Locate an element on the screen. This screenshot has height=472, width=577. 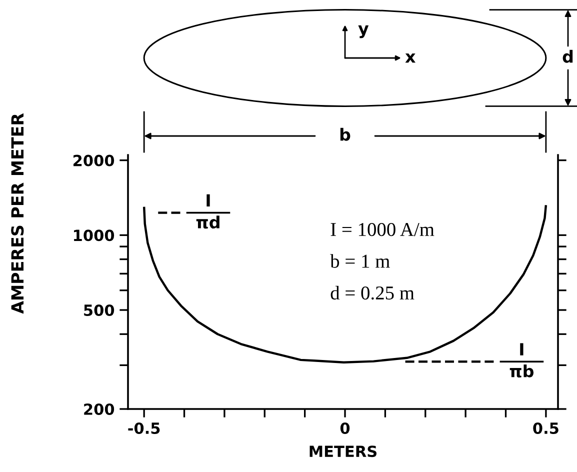
y-tick-label: 200 is located at coordinates (99, 409).